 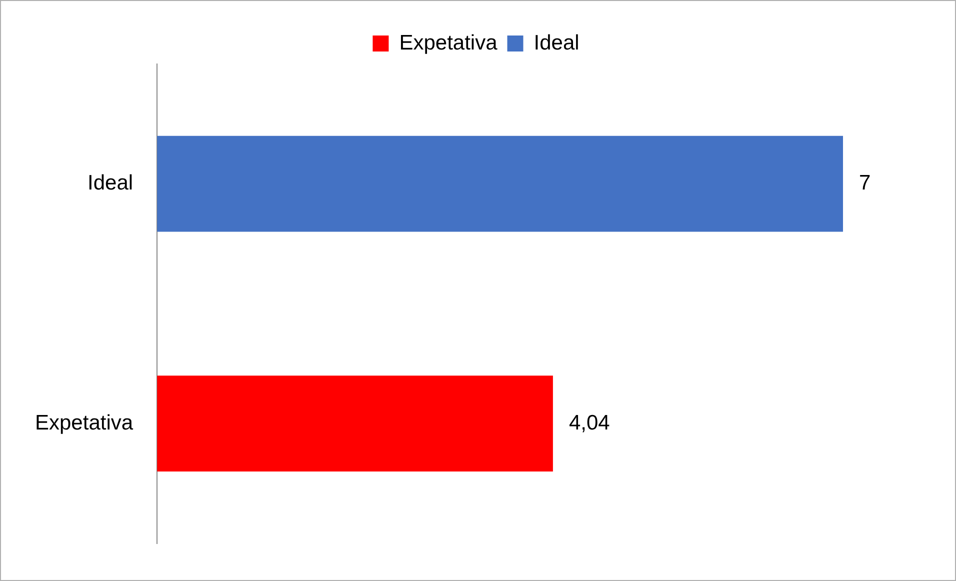 I want to click on legend-label: Ideal, so click(x=557, y=42).